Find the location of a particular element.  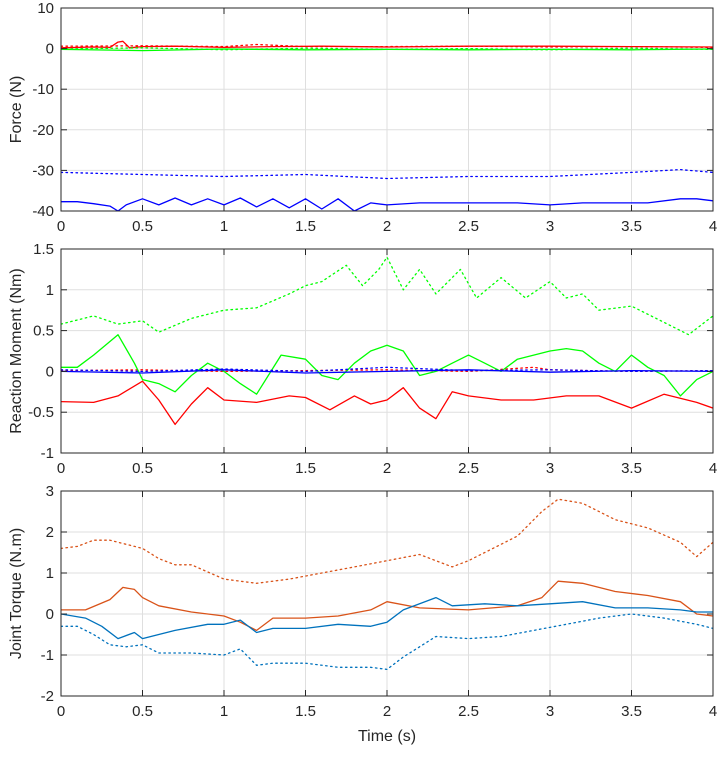

force-series-2-line is located at coordinates (387, 46).